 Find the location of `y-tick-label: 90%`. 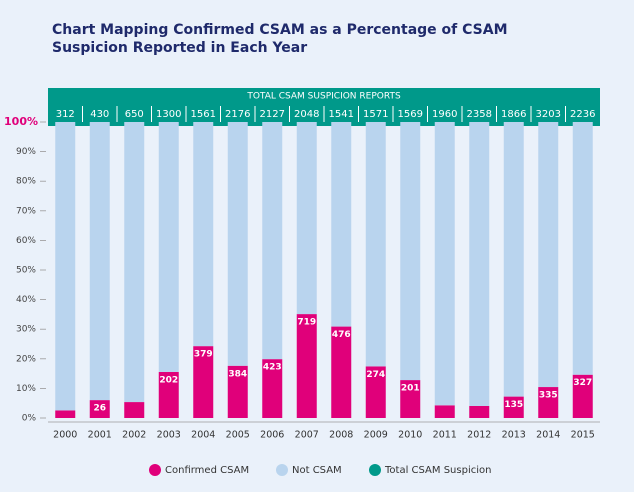

y-tick-label: 90% is located at coordinates (26, 152).